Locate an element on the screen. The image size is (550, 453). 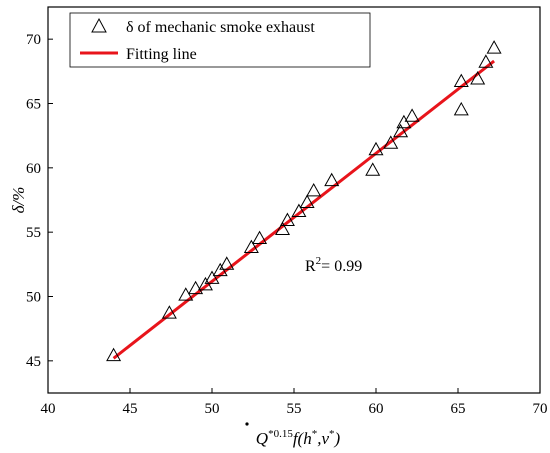
legend: δ of mechanic smoke exhaust Fitting line is located at coordinates (220, 40).